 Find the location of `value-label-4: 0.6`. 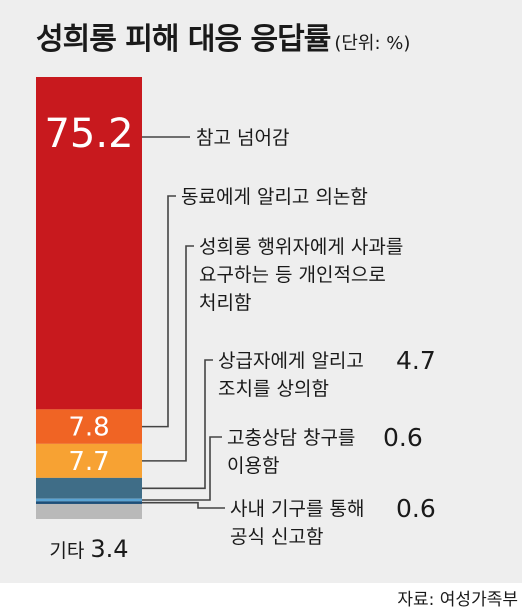

value-label-4: 0.6 is located at coordinates (403, 437).